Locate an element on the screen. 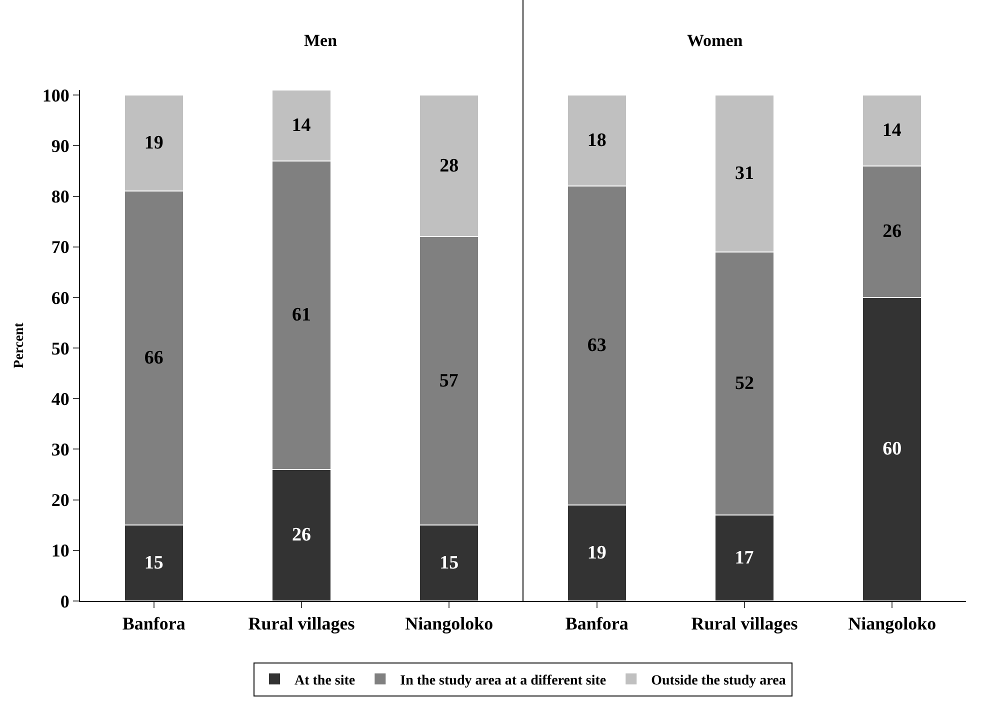 This screenshot has width=986, height=708. y-tick-label: 70 is located at coordinates (60, 247).